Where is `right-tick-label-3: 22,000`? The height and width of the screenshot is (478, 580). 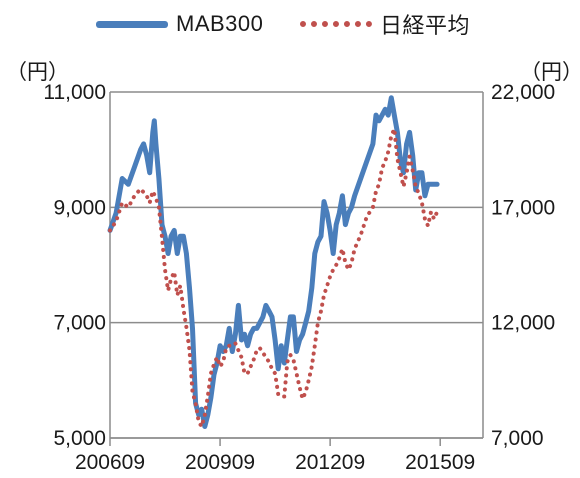
right-tick-label-3: 22,000 is located at coordinates (523, 92).